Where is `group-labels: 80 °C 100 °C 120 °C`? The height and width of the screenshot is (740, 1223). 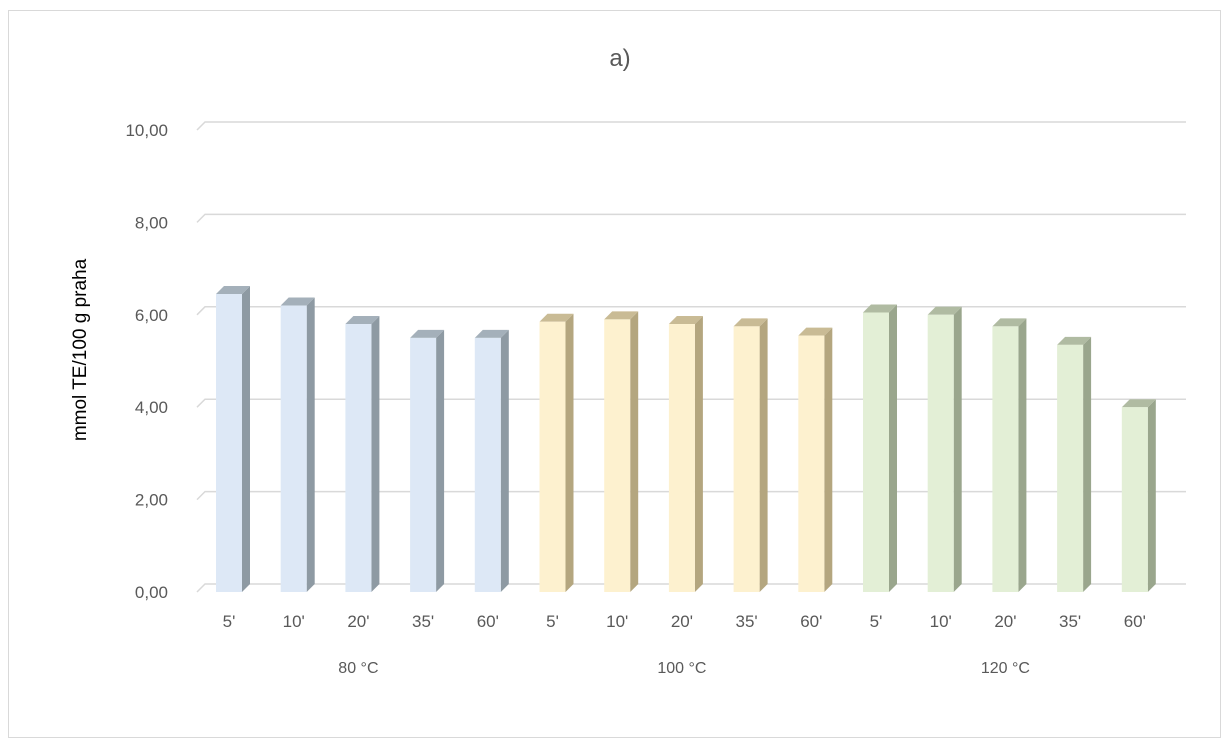
group-labels: 80 °C 100 °C 120 °C is located at coordinates (684, 668).